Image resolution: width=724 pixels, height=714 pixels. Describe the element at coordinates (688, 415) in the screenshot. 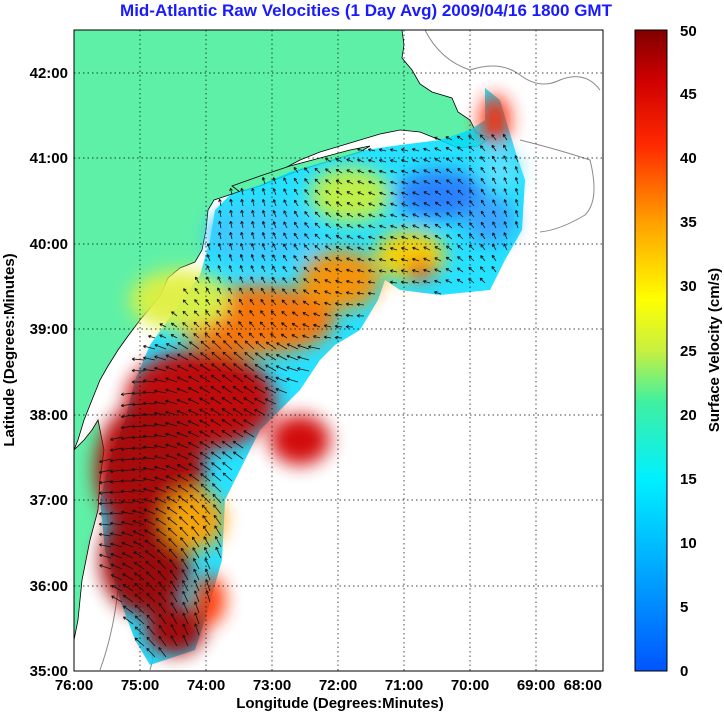

I see `colorbar-tick-label: 20` at that location.